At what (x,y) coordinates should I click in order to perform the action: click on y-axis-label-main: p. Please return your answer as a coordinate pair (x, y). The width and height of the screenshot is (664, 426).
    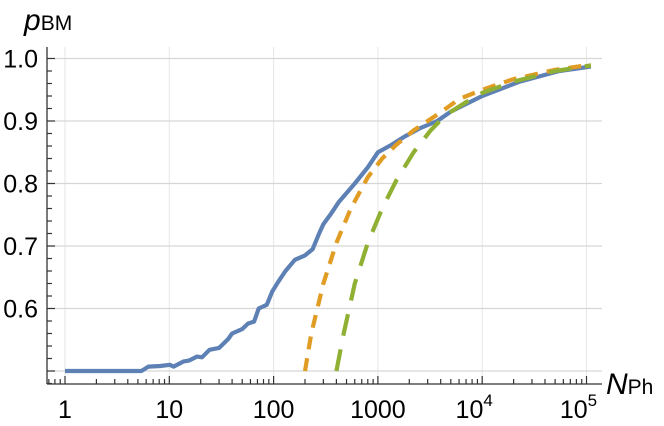
    Looking at the image, I should click on (32, 20).